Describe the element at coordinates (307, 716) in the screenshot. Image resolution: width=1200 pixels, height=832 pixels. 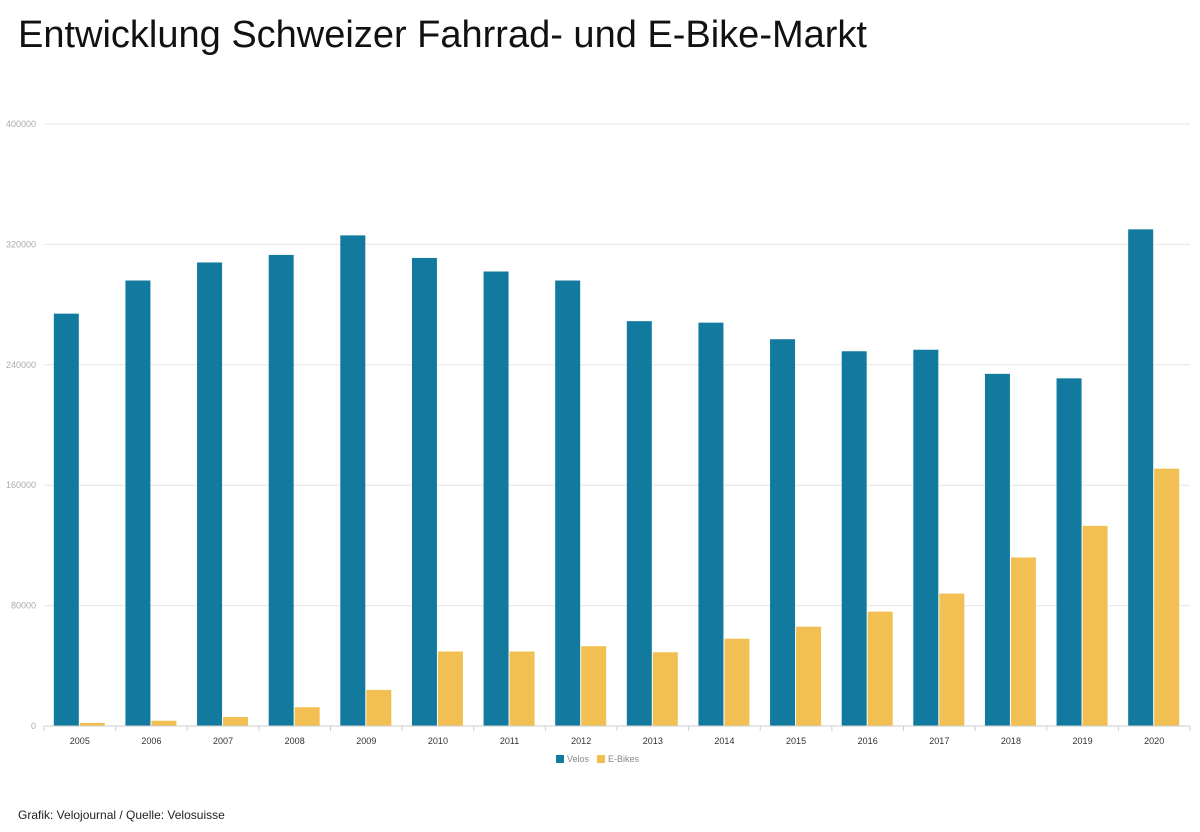
I see `bar-e-bikes-2008` at that location.